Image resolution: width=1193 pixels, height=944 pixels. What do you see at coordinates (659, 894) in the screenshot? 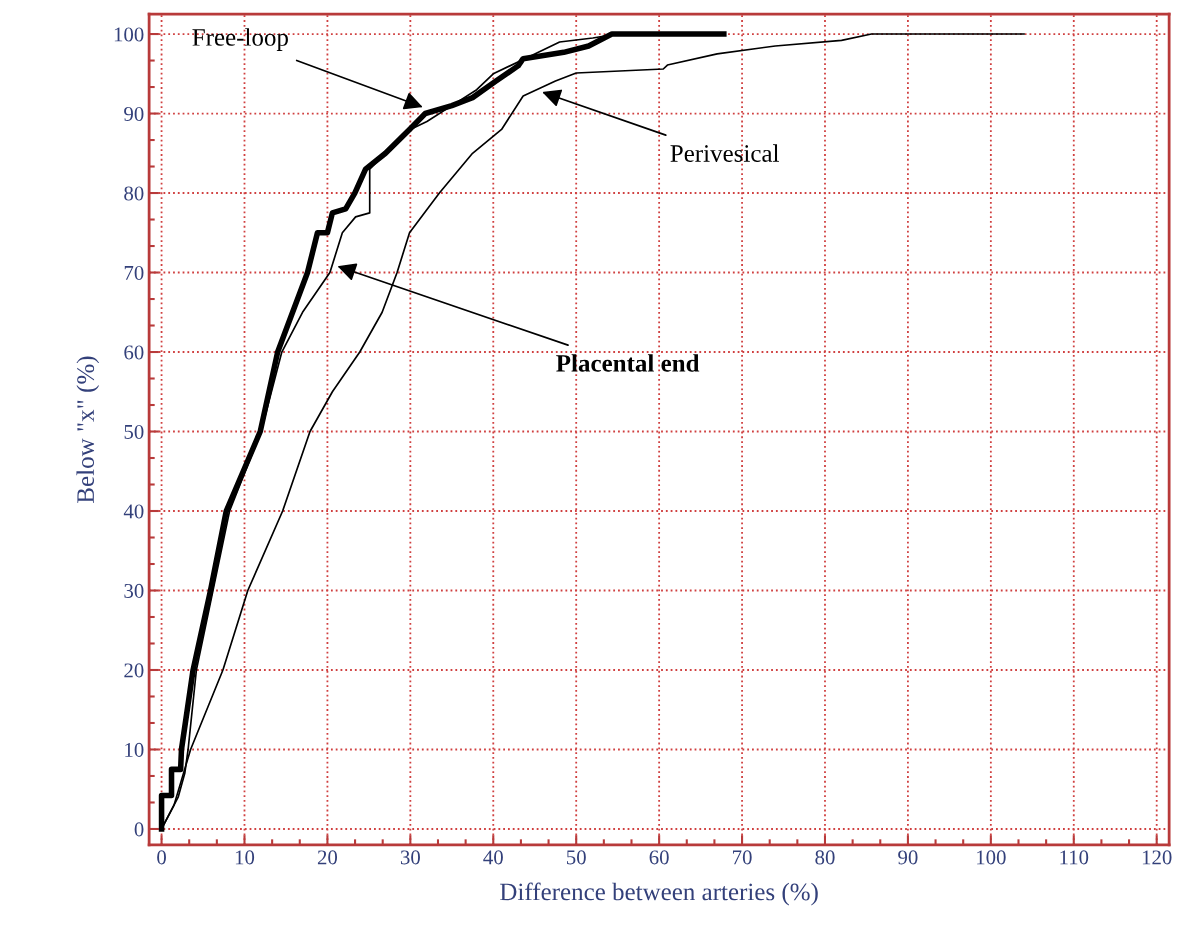
I see `x-axis-title: Difference between arteries (%)` at bounding box center [659, 894].